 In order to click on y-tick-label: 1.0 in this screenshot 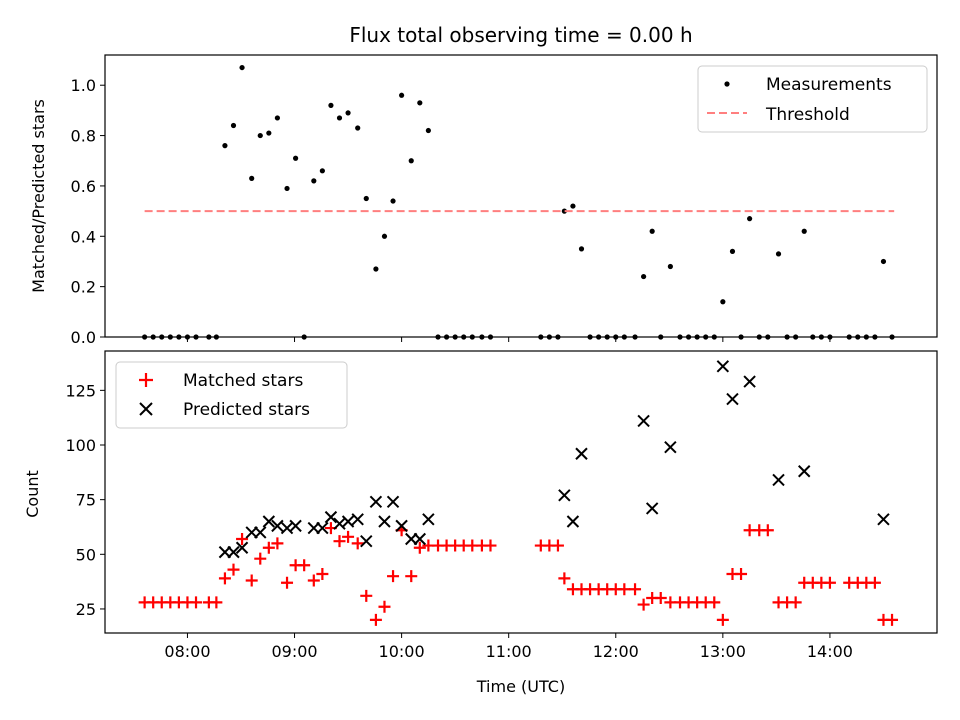, I will do `click(83, 85)`.